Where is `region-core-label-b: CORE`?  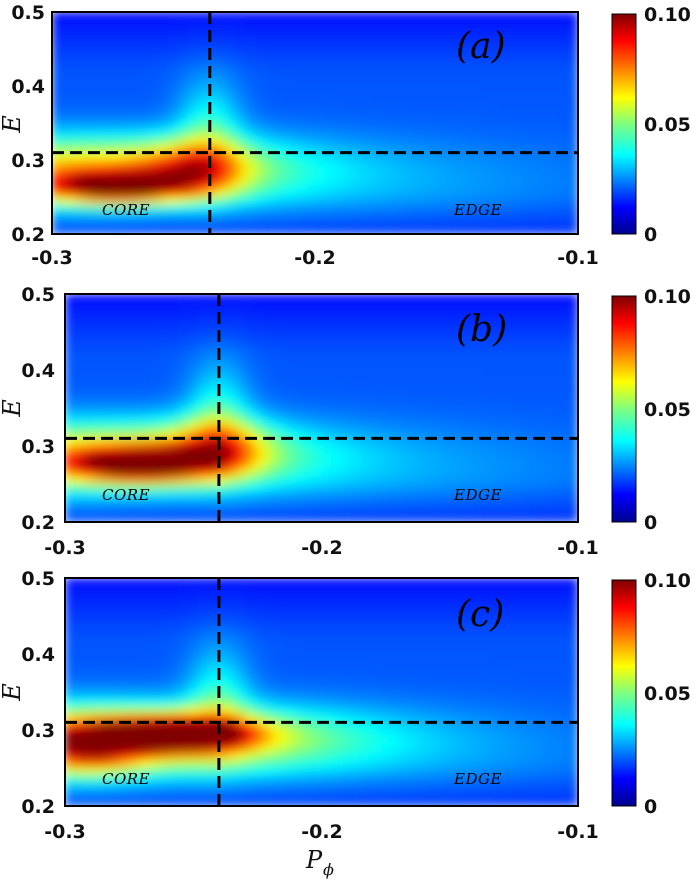 region-core-label-b: CORE is located at coordinates (126, 495).